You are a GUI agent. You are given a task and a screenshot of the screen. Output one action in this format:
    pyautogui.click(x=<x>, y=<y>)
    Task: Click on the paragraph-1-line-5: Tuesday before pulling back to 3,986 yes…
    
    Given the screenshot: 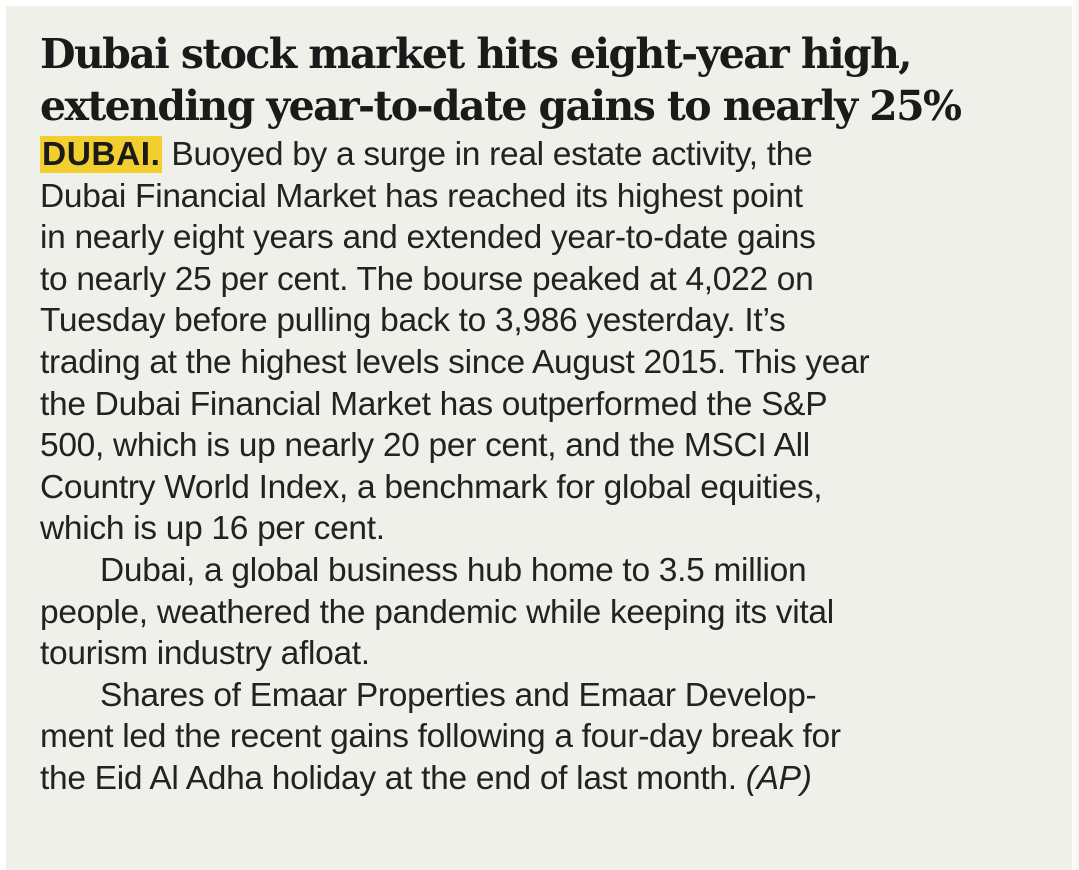 What is the action you would take?
    pyautogui.click(x=413, y=321)
    